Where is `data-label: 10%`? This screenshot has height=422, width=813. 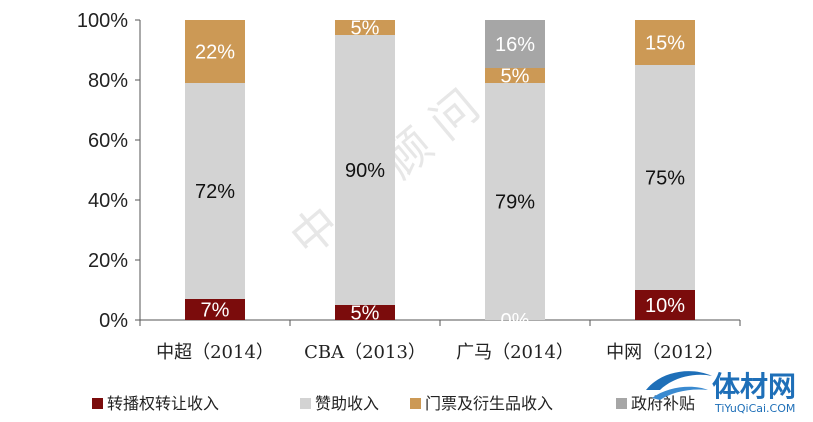
data-label: 10% is located at coordinates (665, 306).